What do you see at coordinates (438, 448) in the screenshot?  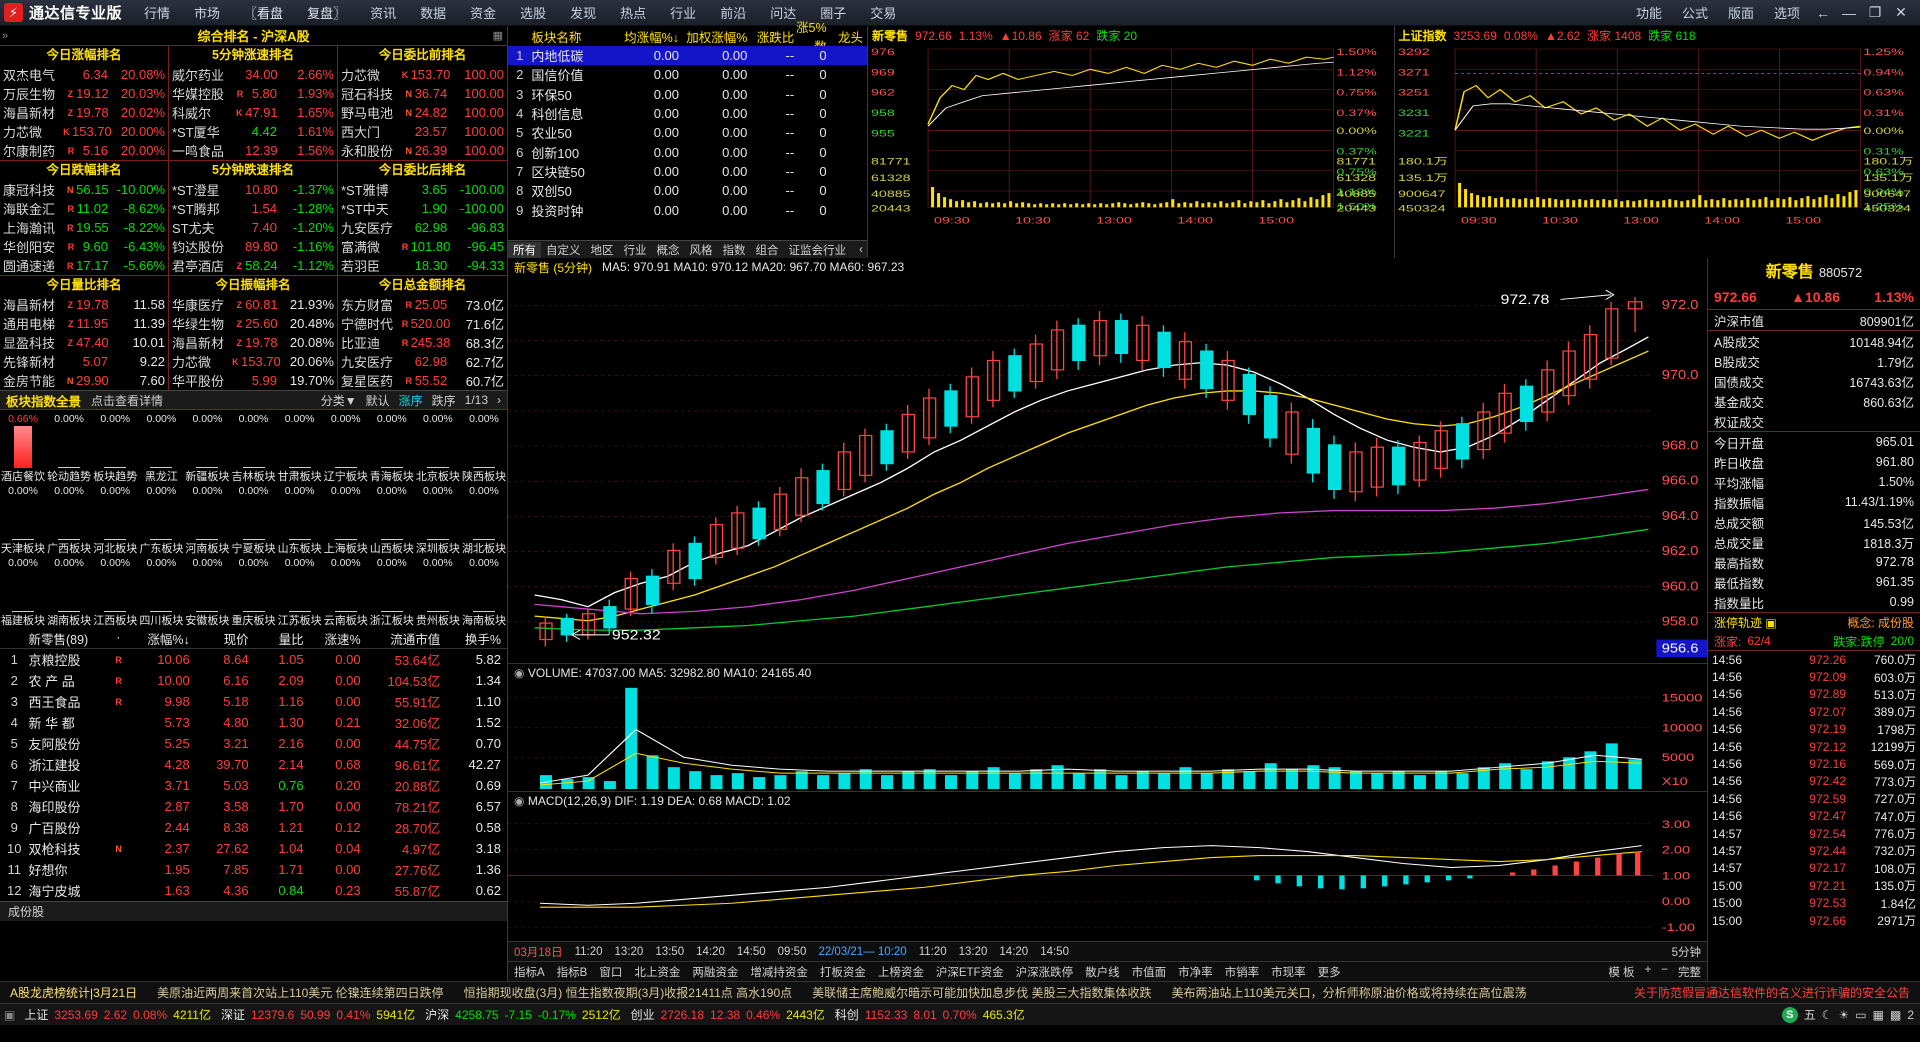 I see `panorama-cell: 0.00% 北京板块` at bounding box center [438, 448].